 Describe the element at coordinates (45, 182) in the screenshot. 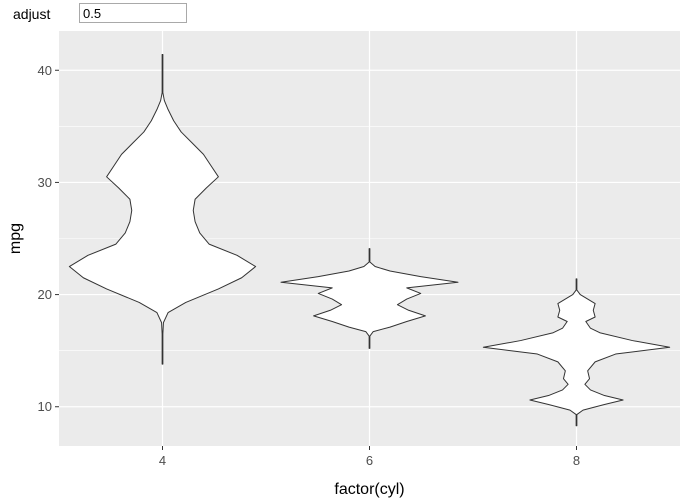

I see `y-tick-label: 30` at that location.